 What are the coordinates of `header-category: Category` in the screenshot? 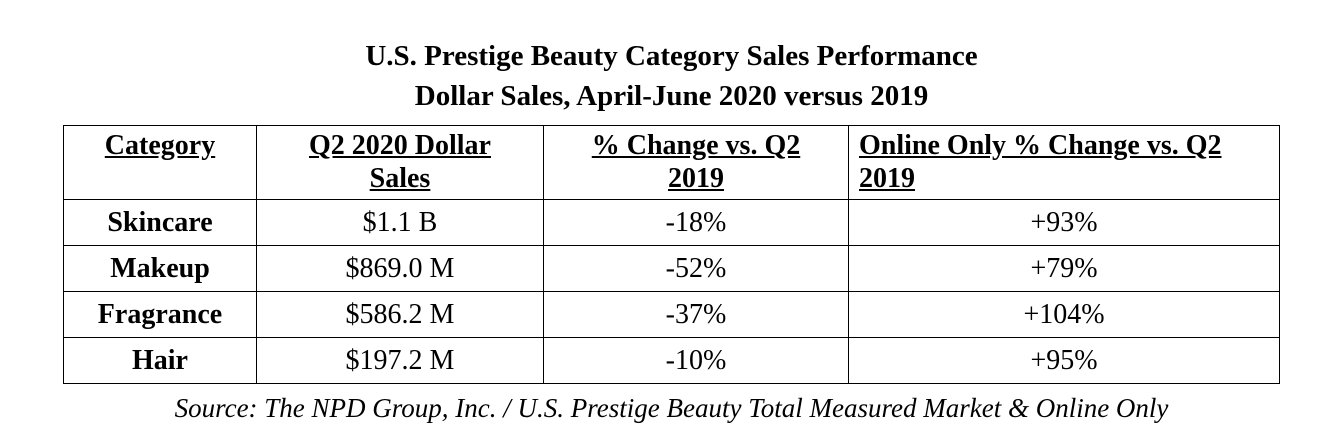 It's located at (160, 163).